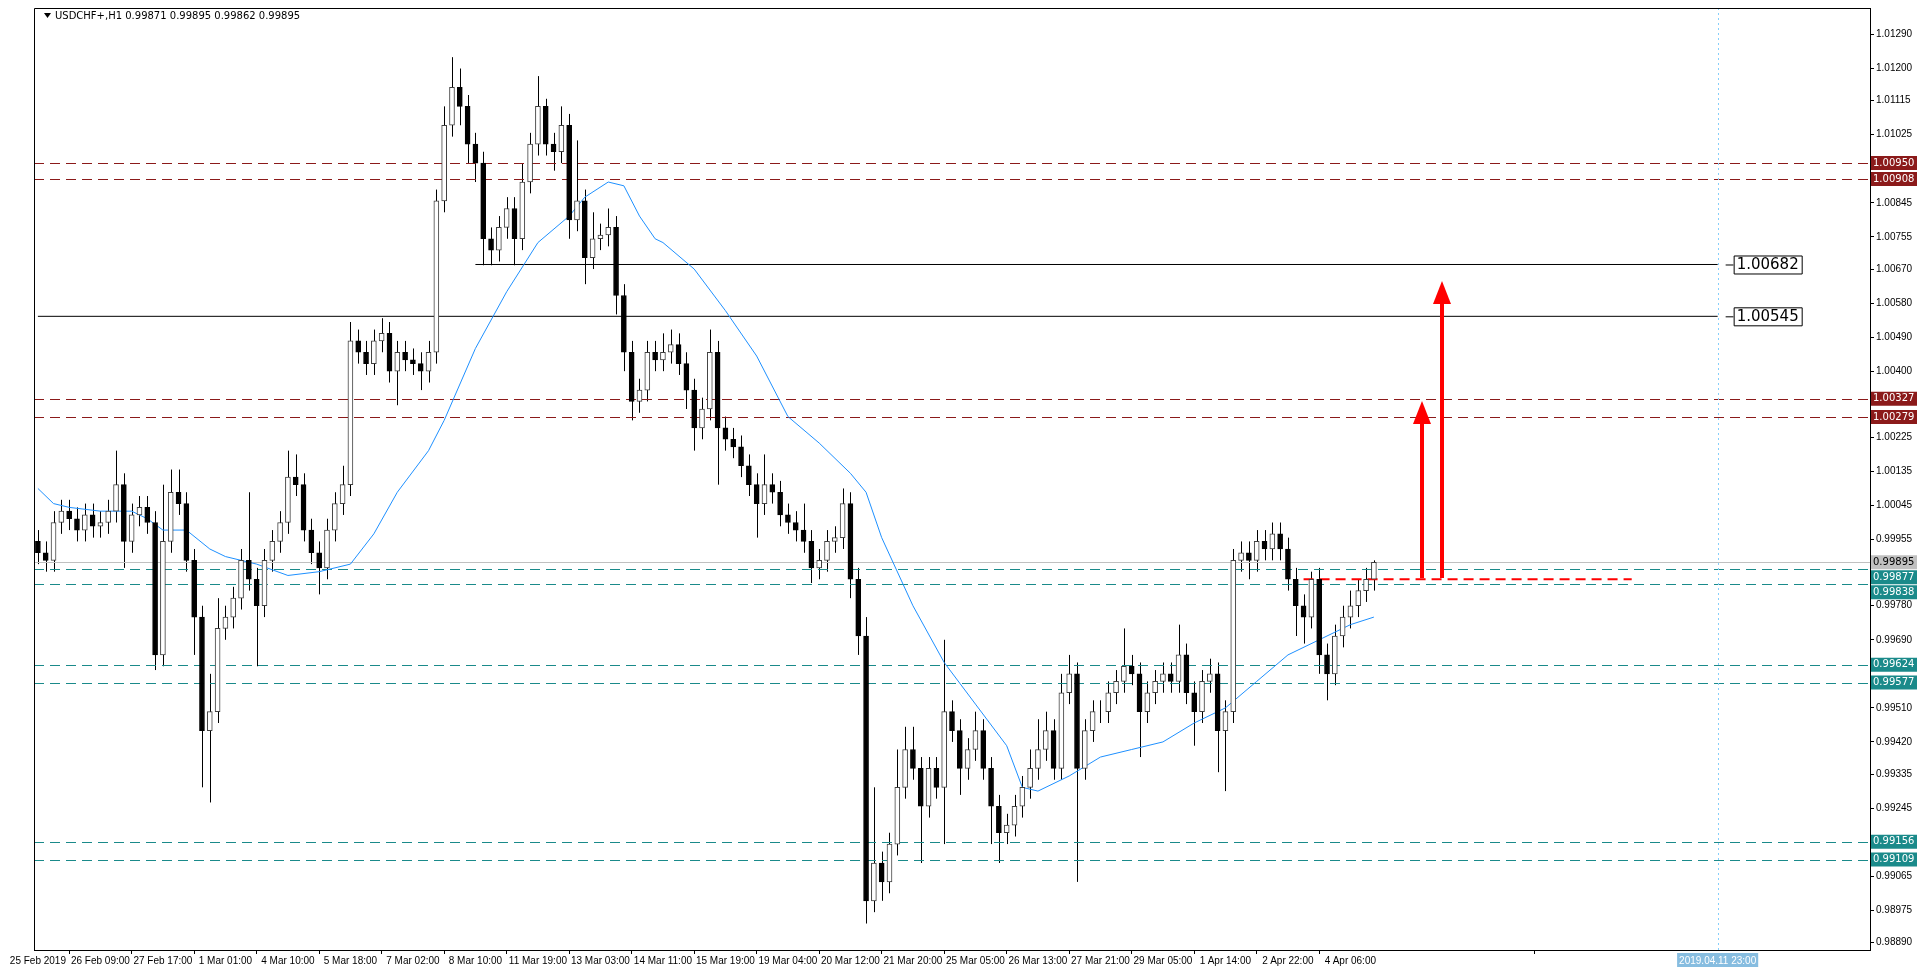 The height and width of the screenshot is (967, 1920). Describe the element at coordinates (1894, 859) in the screenshot. I see `ref-line-label: 0.99109` at that location.